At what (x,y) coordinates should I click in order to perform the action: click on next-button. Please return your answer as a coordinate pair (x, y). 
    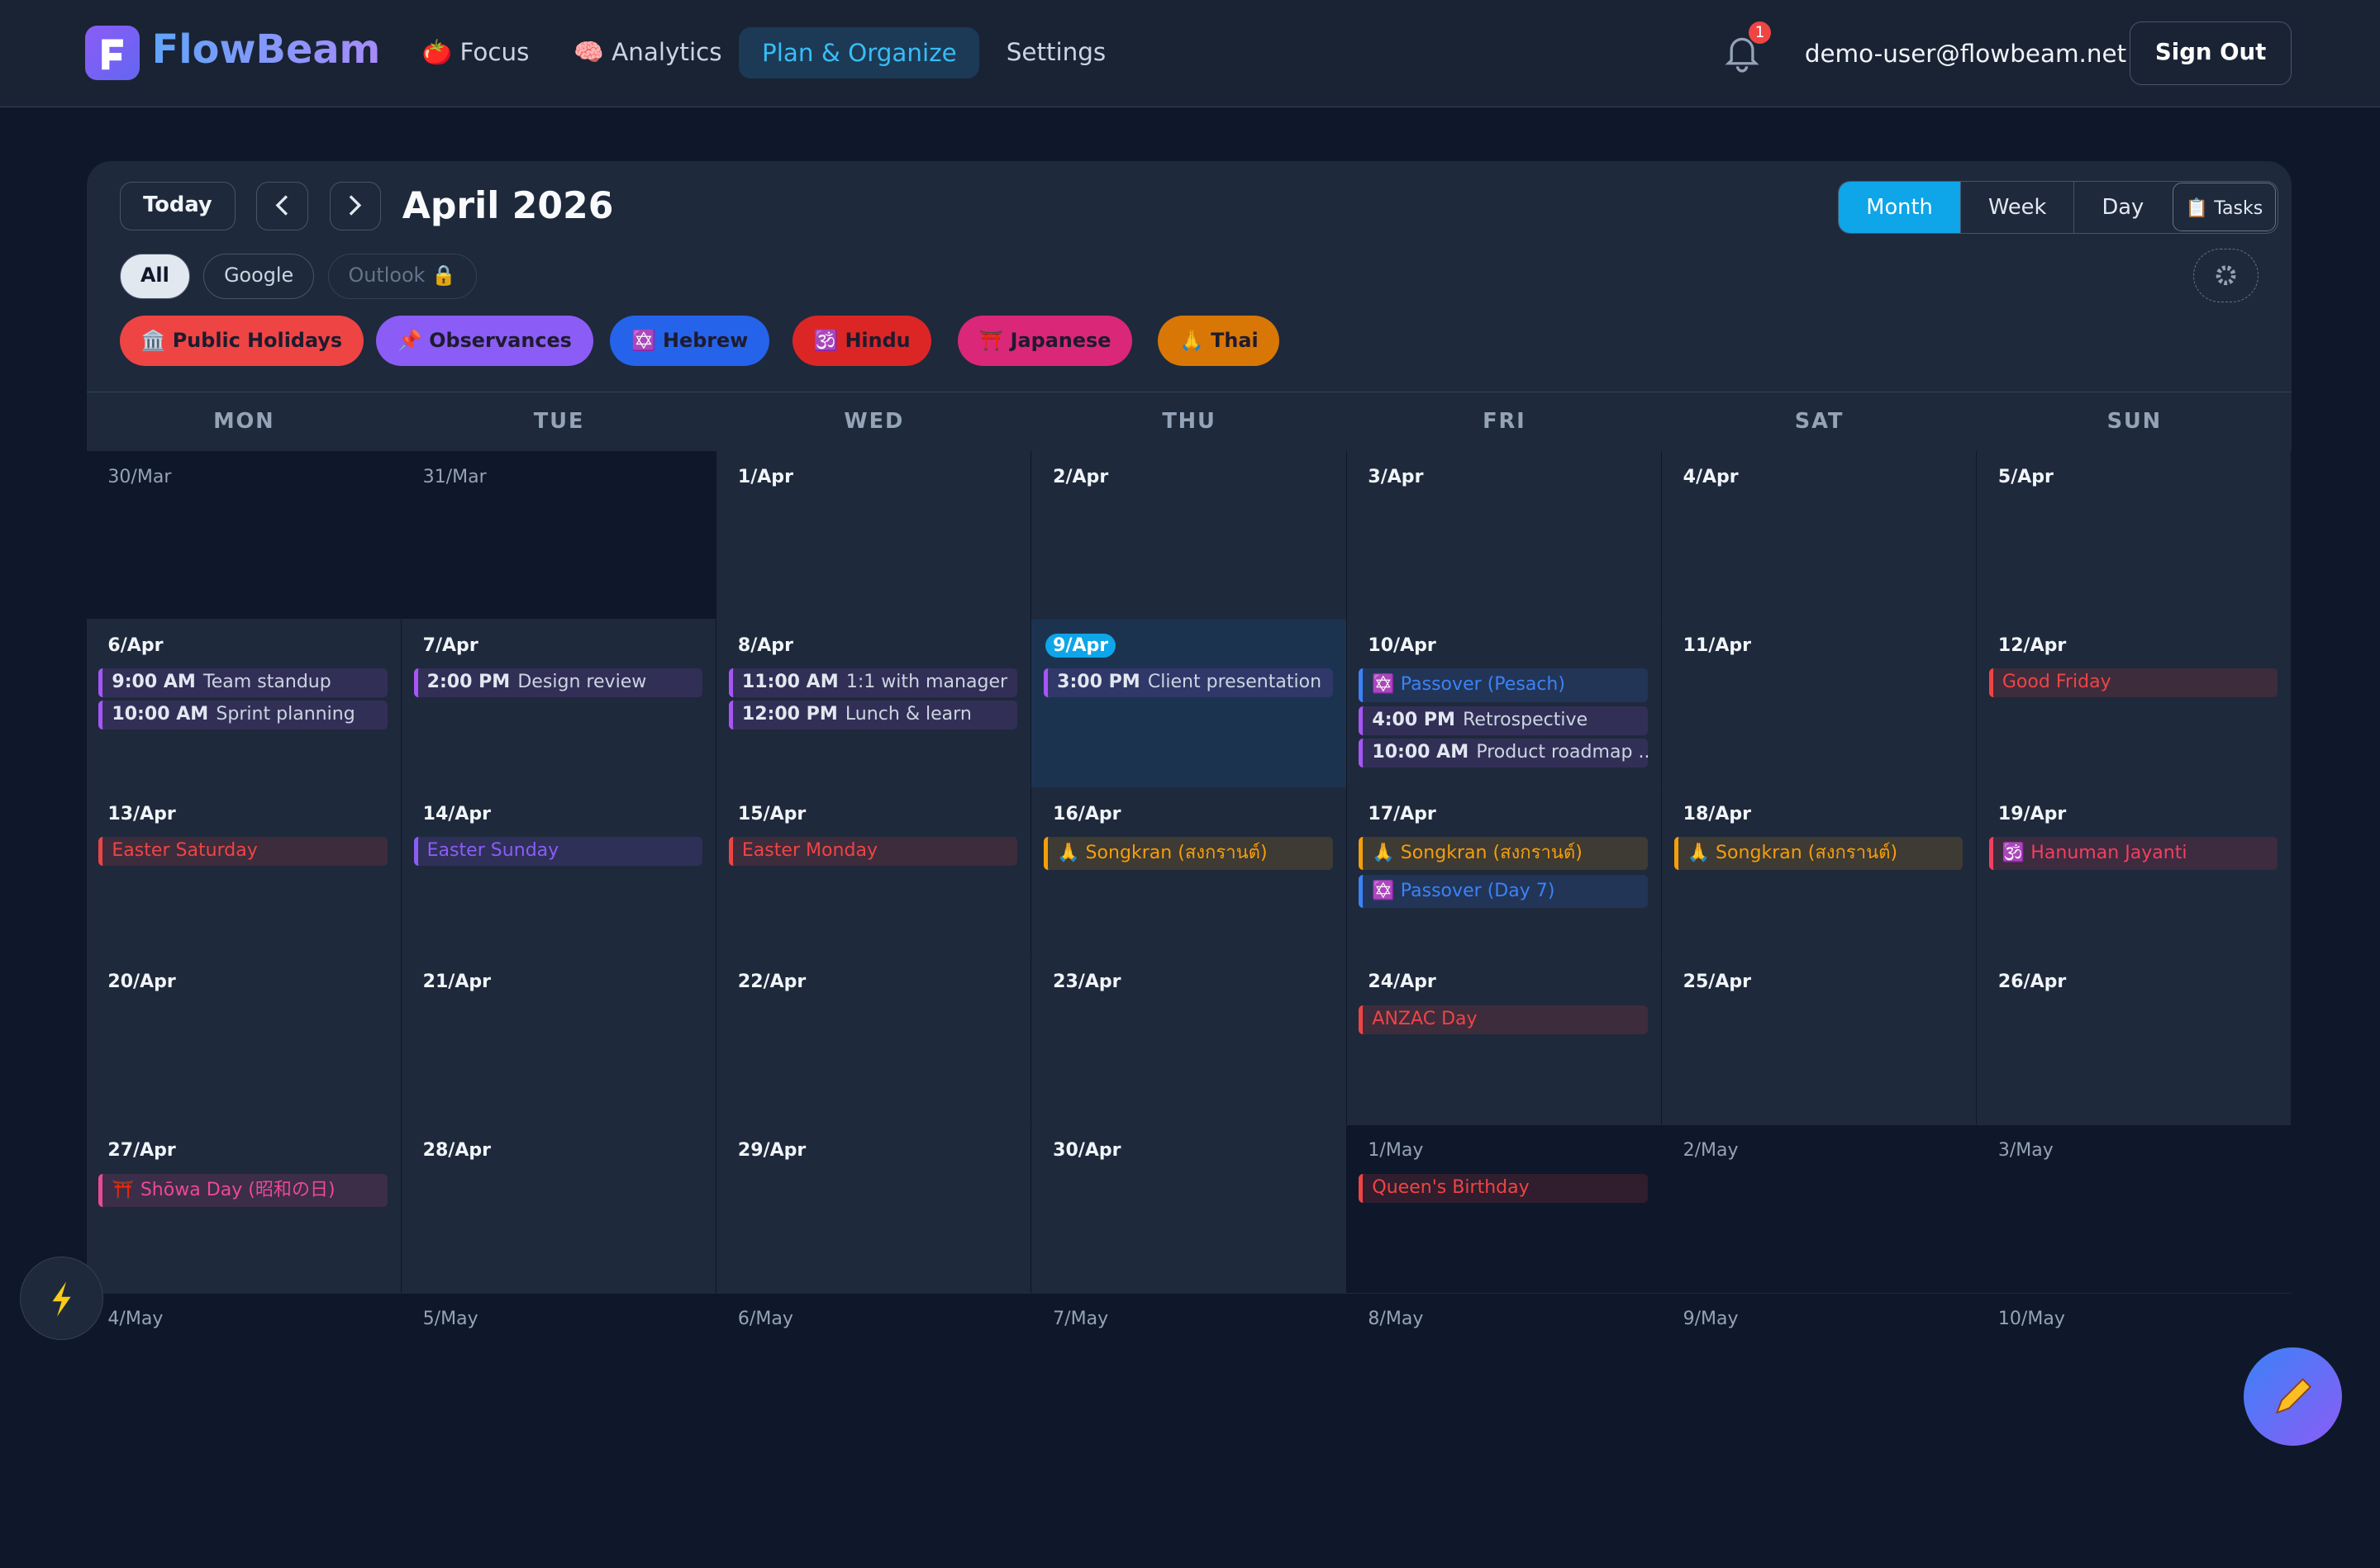
    Looking at the image, I should click on (355, 207).